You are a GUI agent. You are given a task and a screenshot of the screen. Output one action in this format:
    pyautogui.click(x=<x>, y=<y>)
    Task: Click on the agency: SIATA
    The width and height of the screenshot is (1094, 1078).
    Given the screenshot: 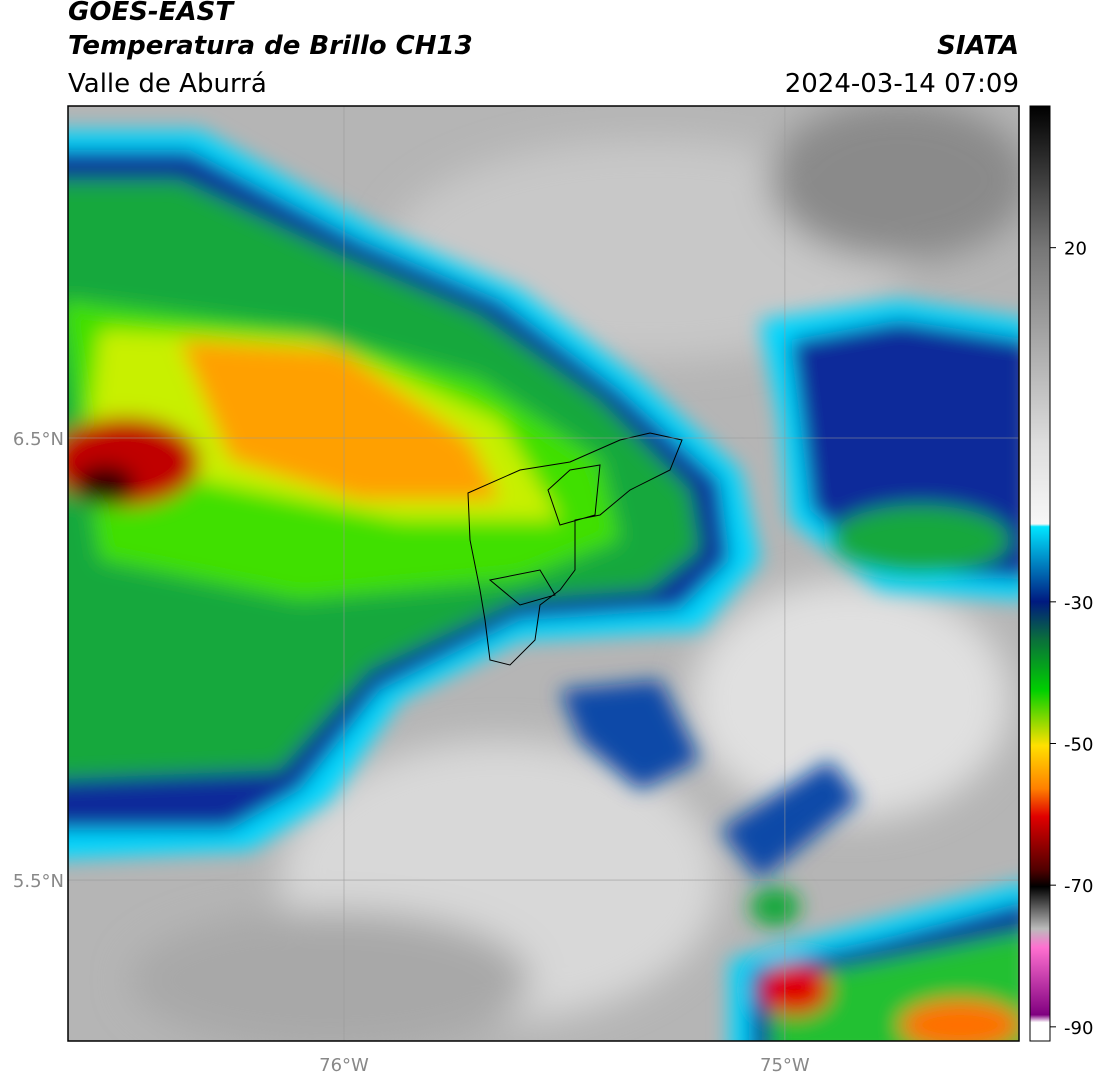 What is the action you would take?
    pyautogui.click(x=978, y=46)
    